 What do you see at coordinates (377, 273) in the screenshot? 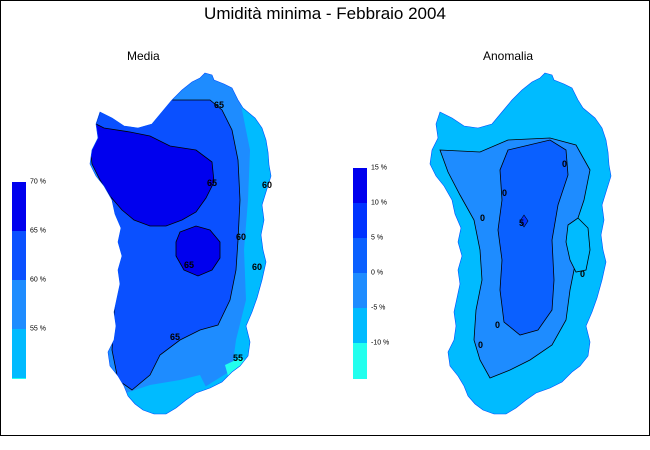
I see `legend-label: 0 %` at bounding box center [377, 273].